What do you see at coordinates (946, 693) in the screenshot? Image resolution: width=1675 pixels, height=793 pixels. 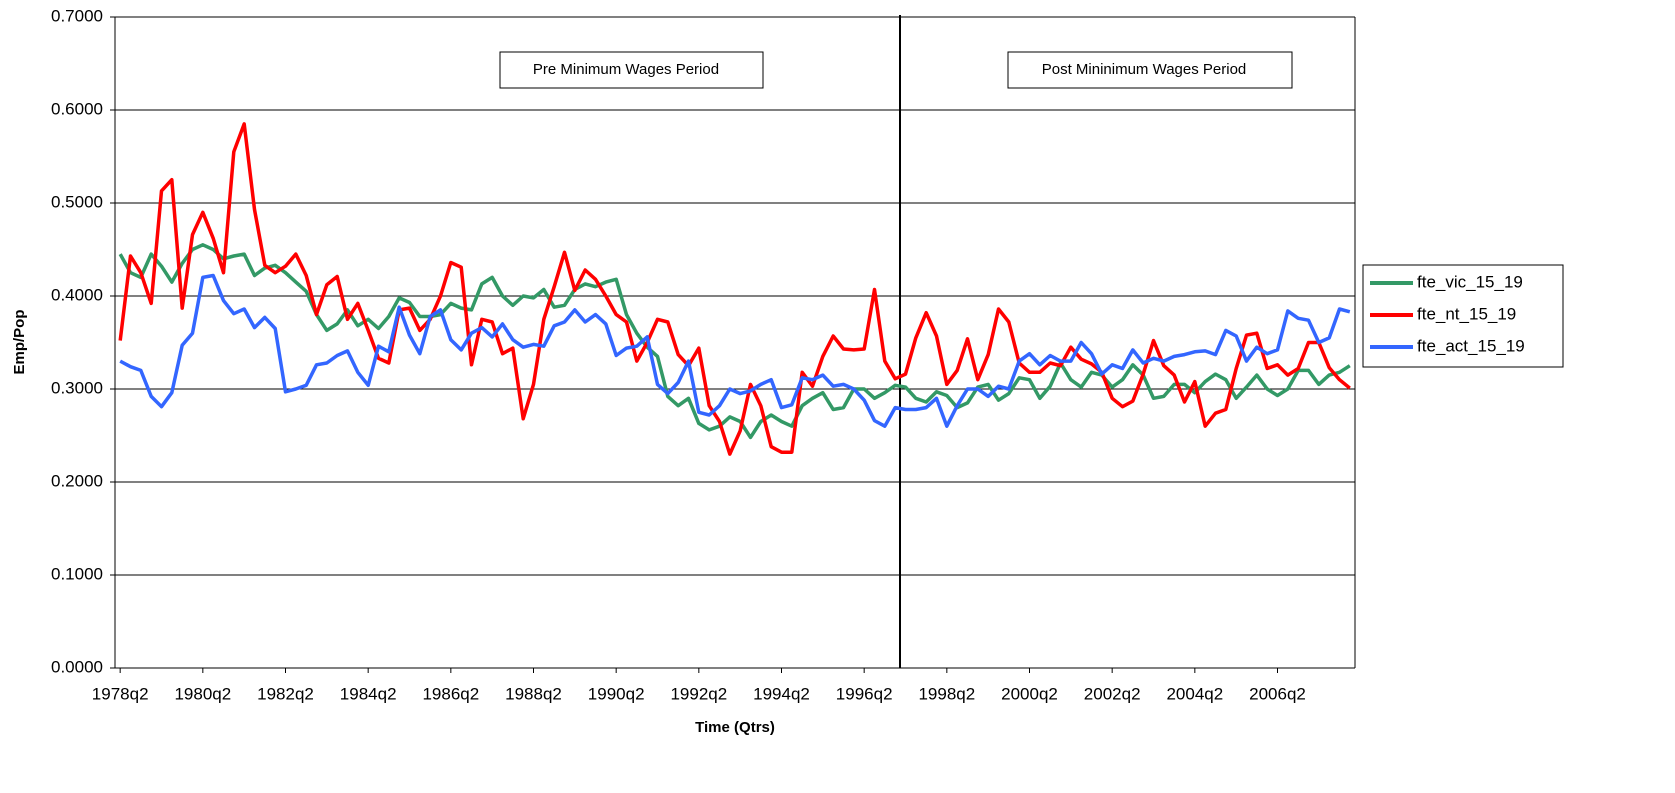 I see `x-tick-label: 1998q2` at bounding box center [946, 693].